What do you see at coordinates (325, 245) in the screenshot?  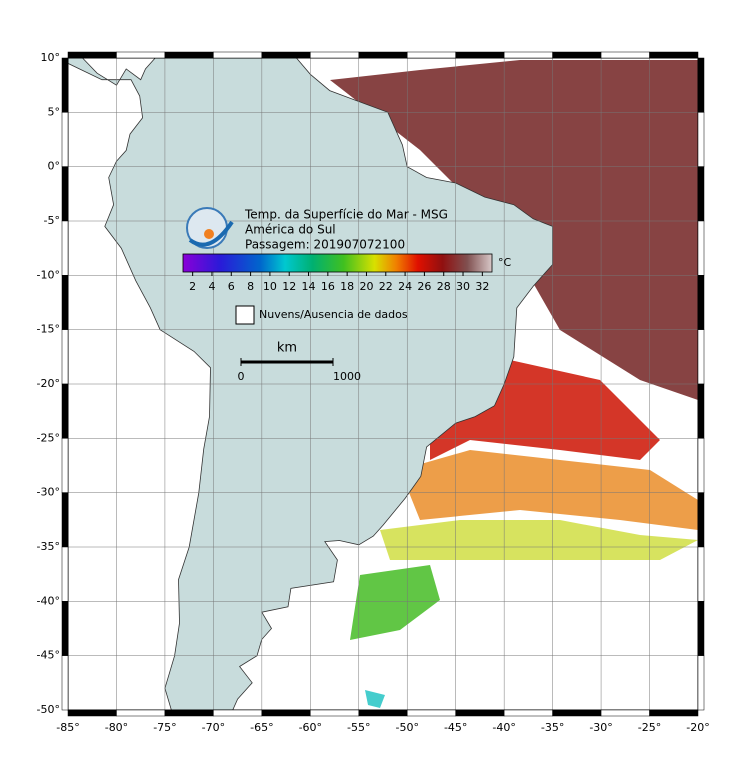 I see `title-line: Passagem: 201907072100` at bounding box center [325, 245].